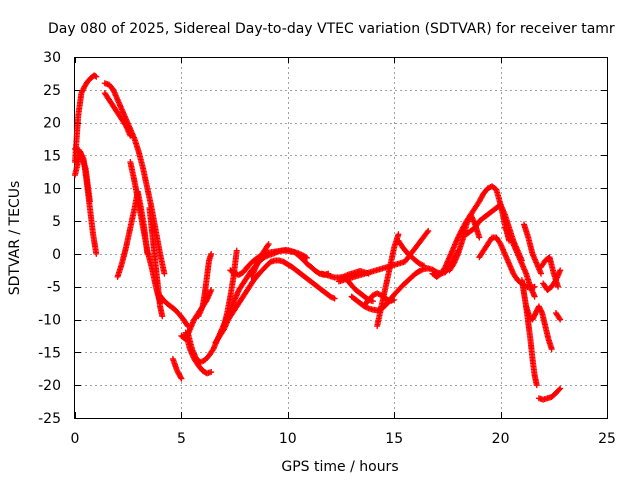 The width and height of the screenshot is (640, 480). I want to click on x-tick-label: 15, so click(394, 439).